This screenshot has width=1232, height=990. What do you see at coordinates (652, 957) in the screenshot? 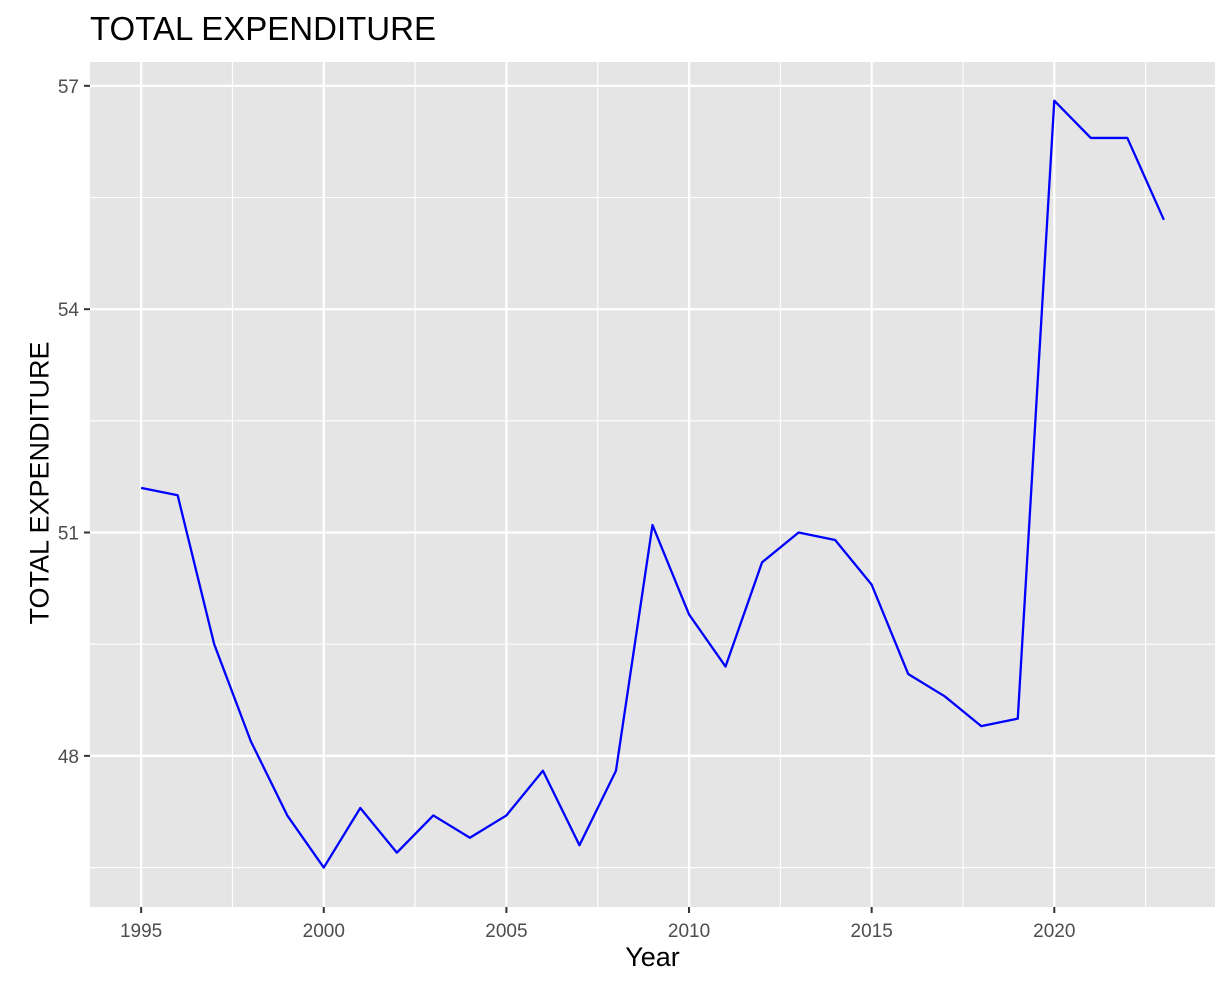
I see `x-axis-title: Year` at bounding box center [652, 957].